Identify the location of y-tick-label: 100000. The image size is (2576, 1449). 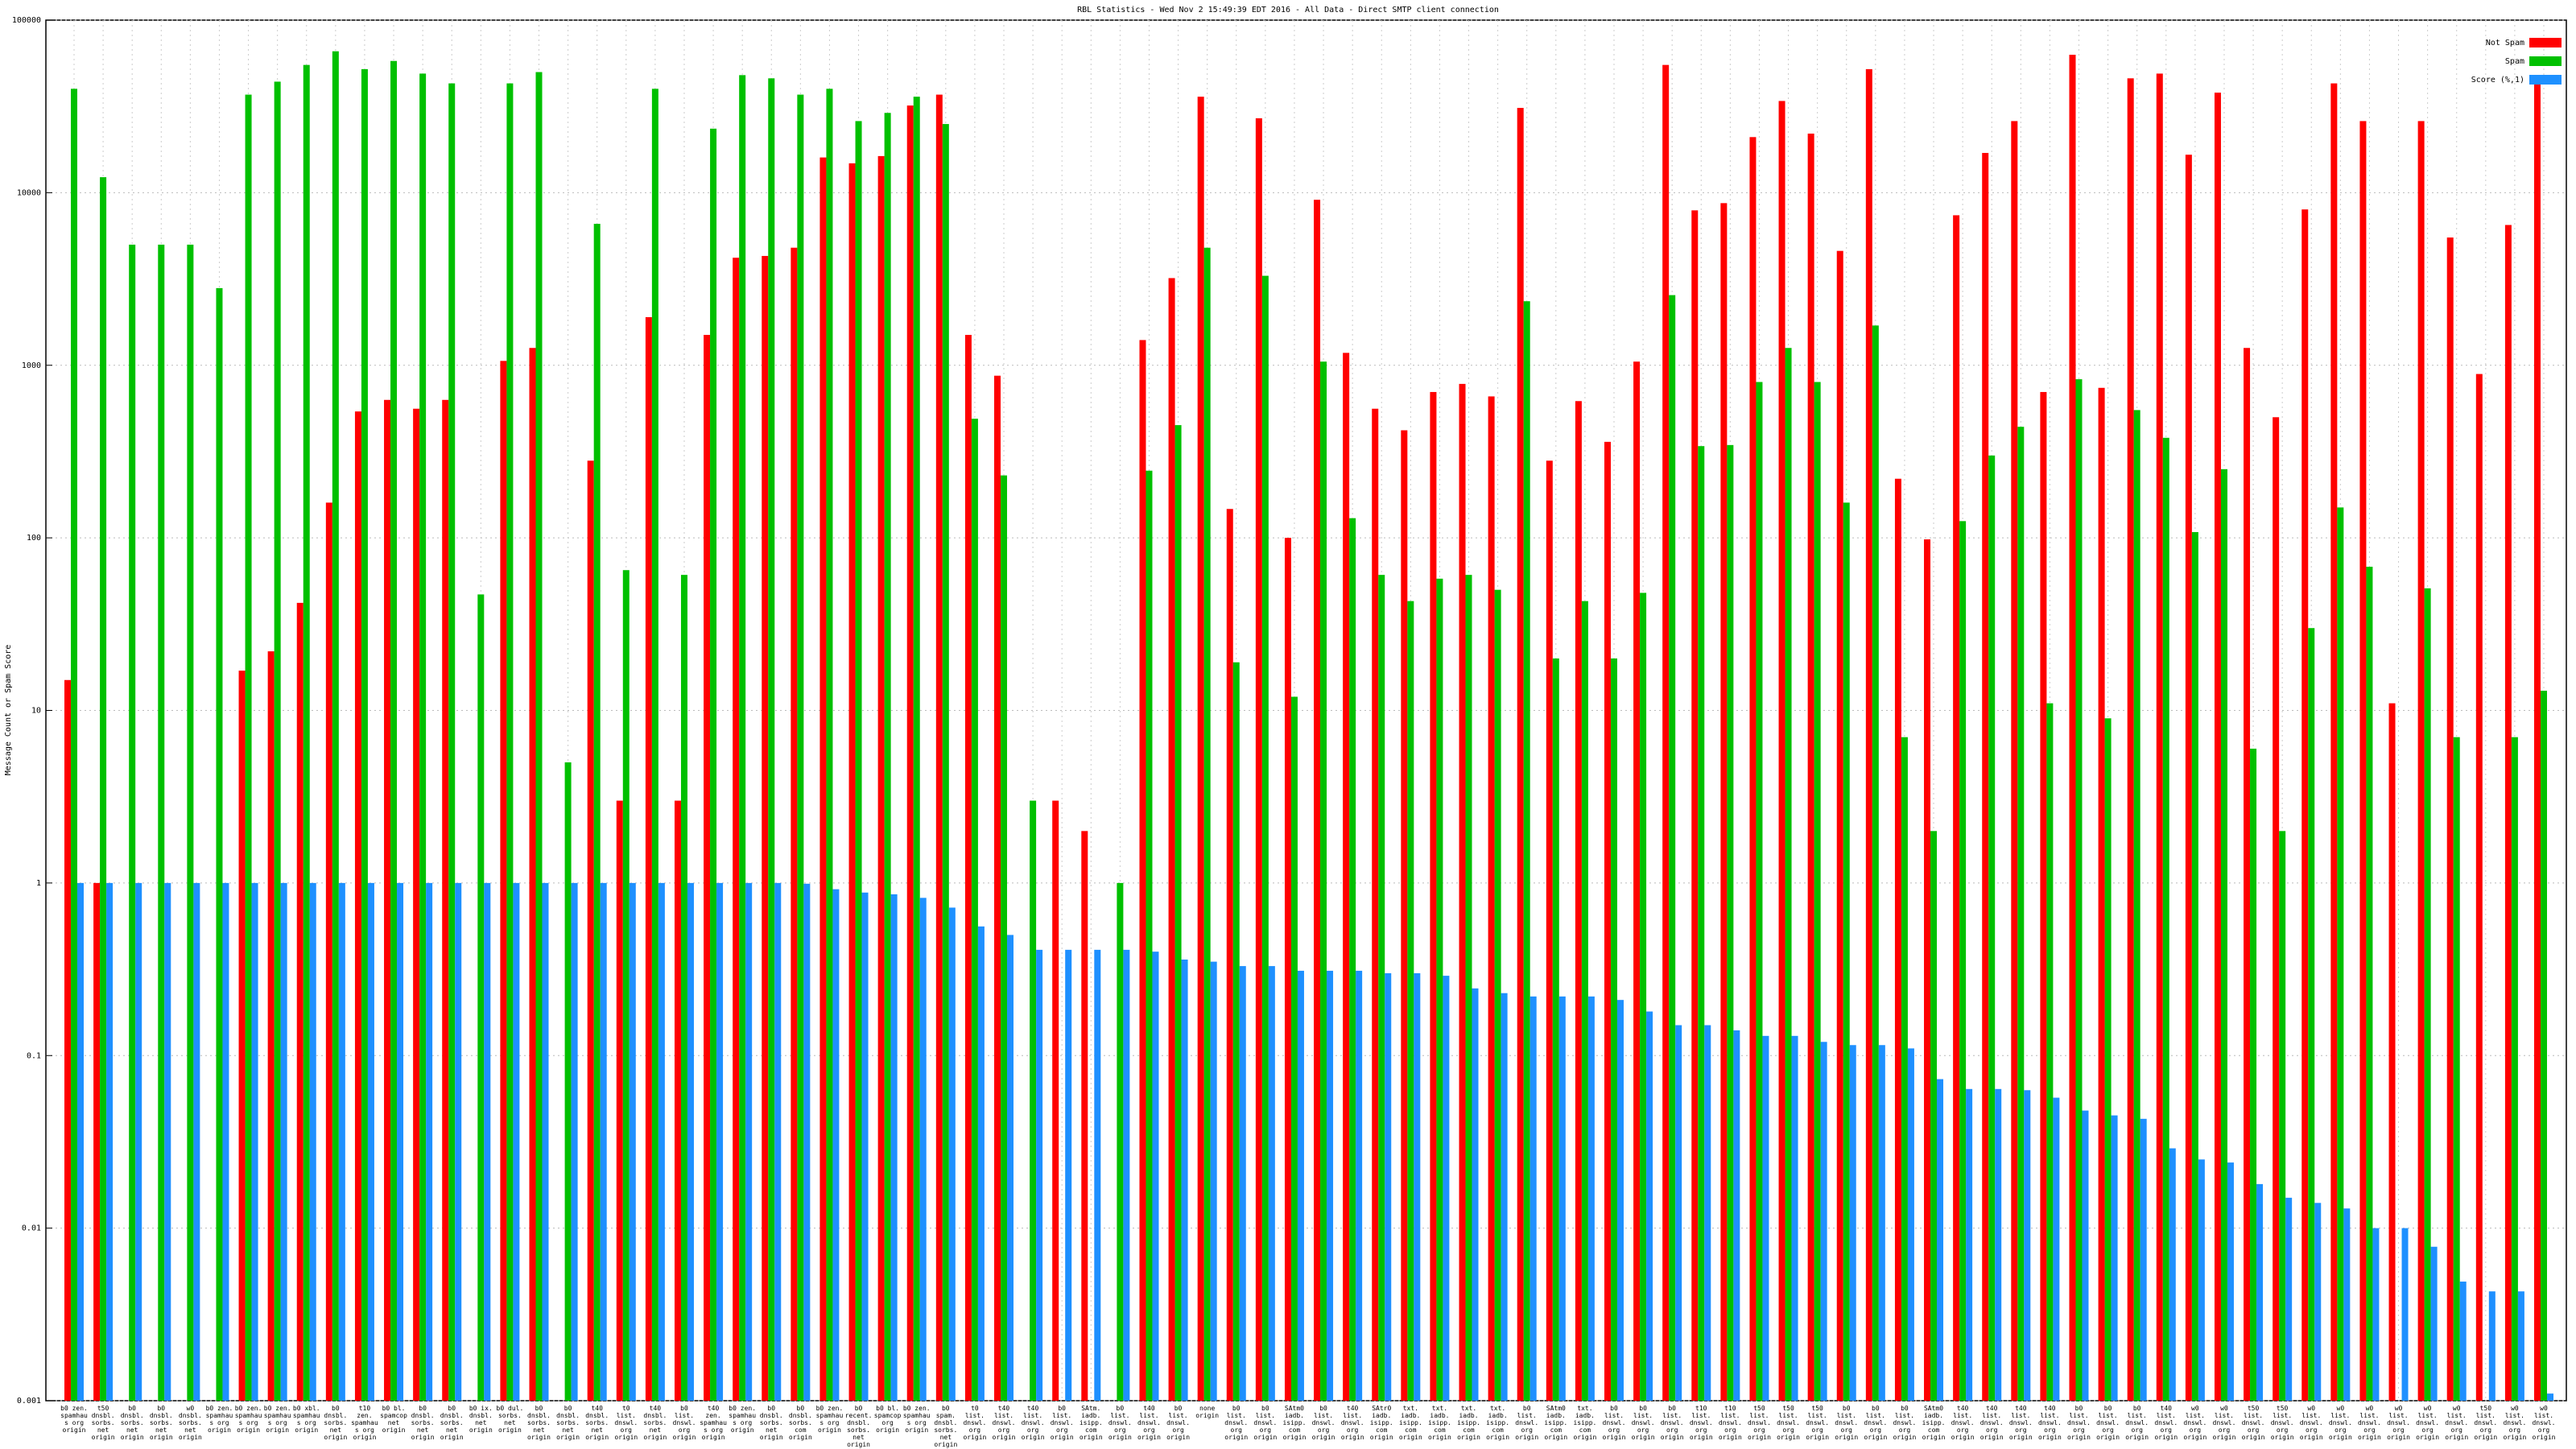
(26, 20).